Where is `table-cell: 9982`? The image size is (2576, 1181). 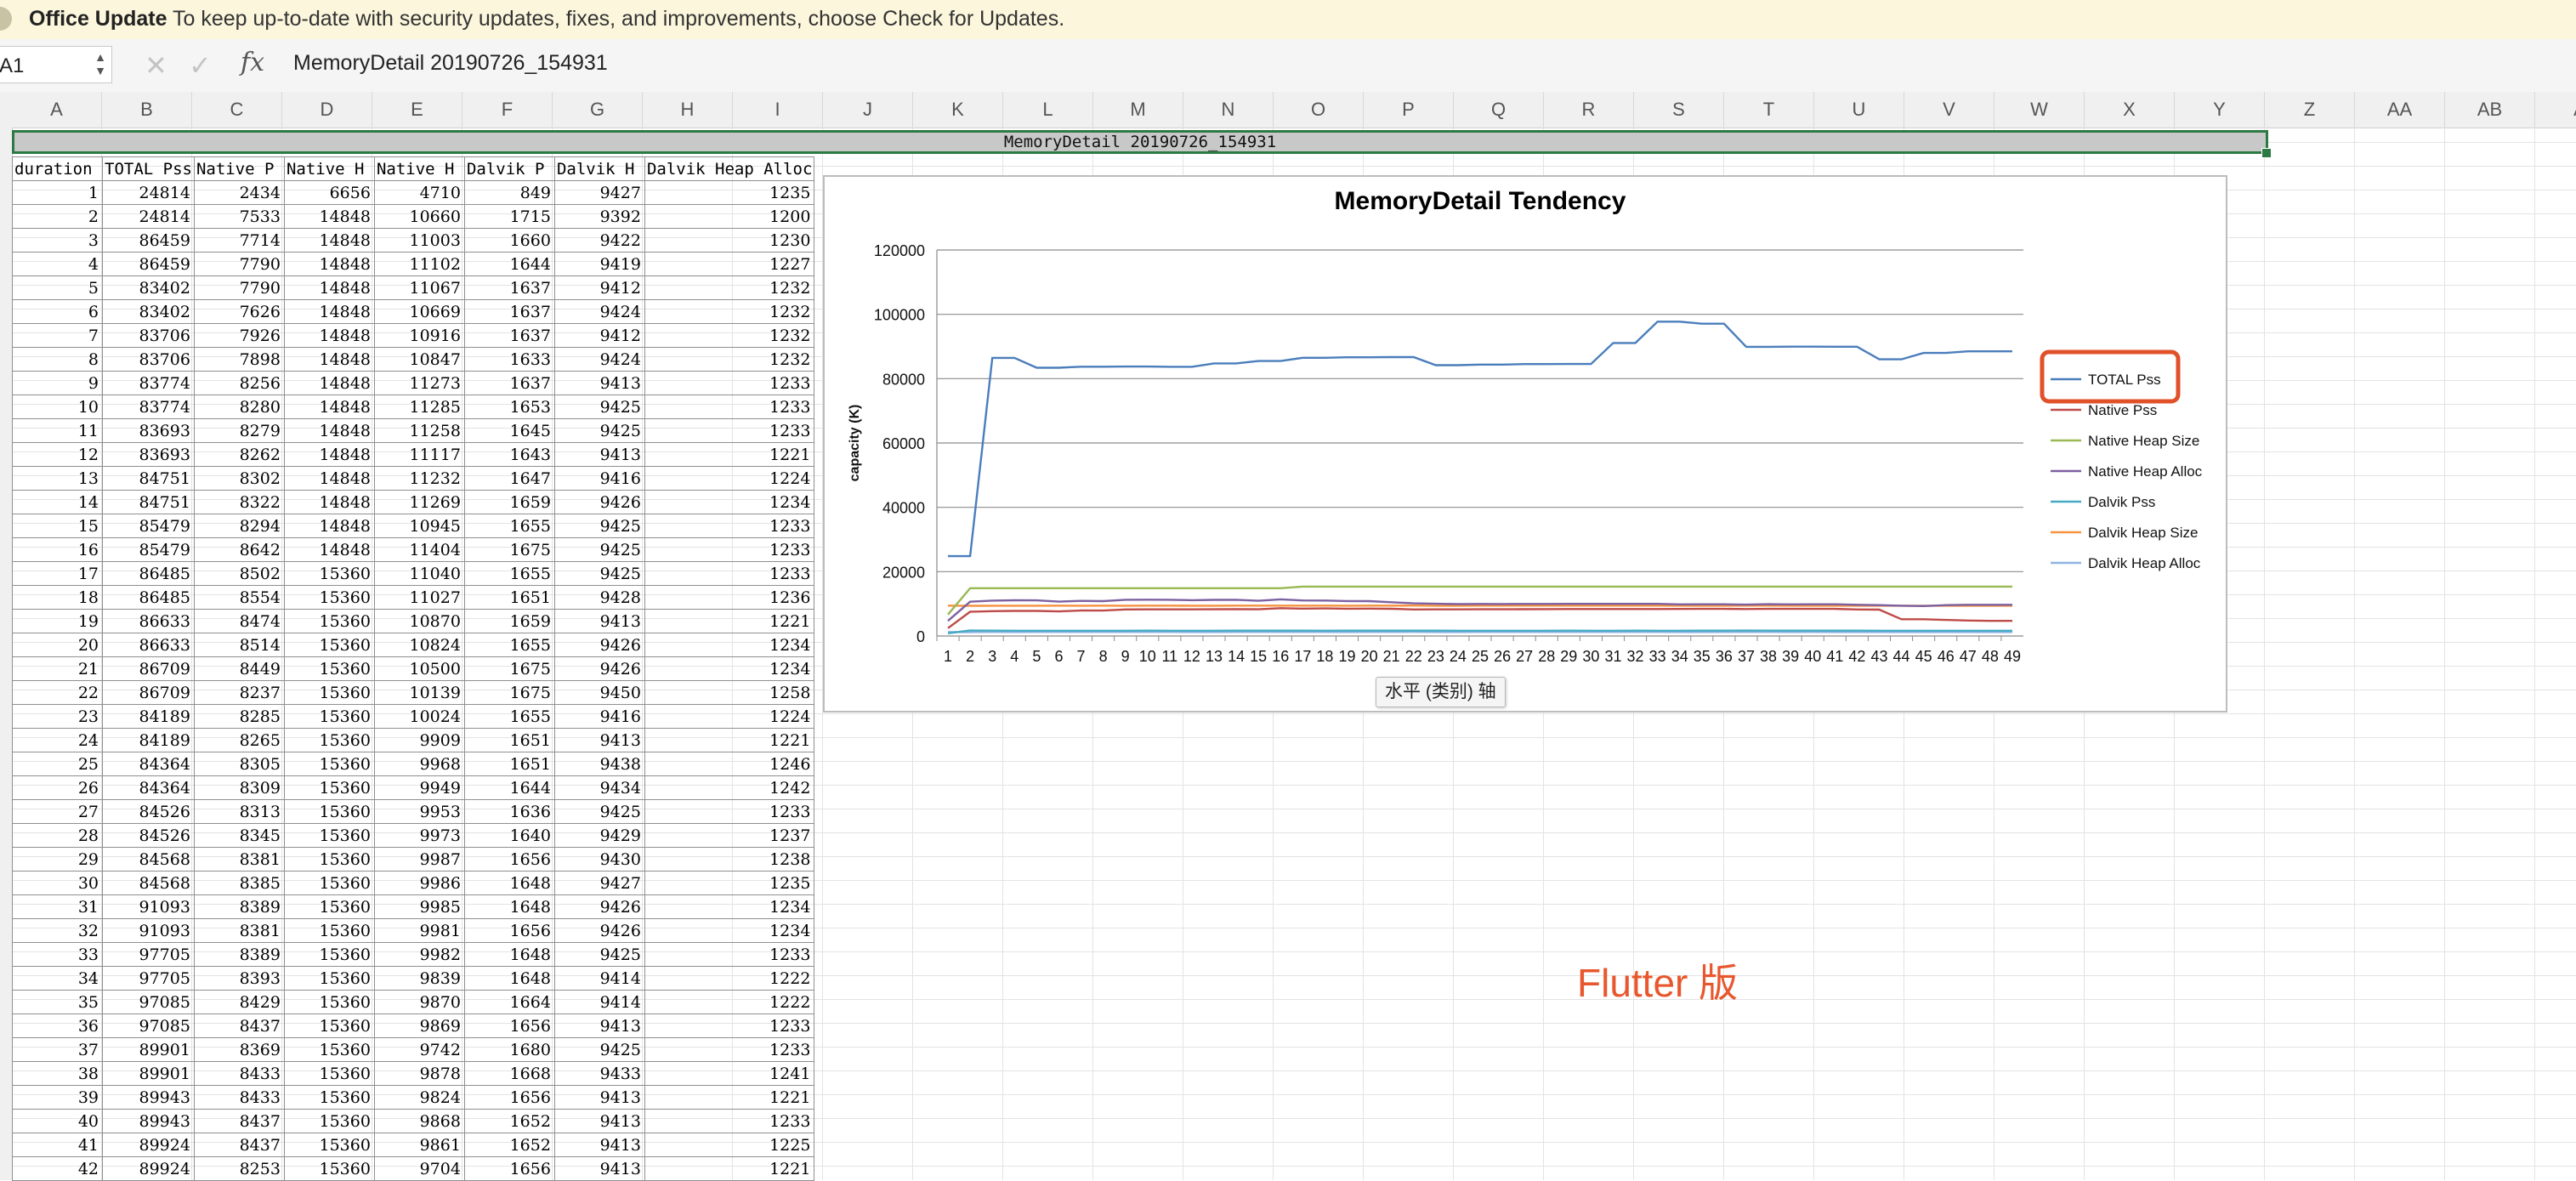 table-cell: 9982 is located at coordinates (419, 955).